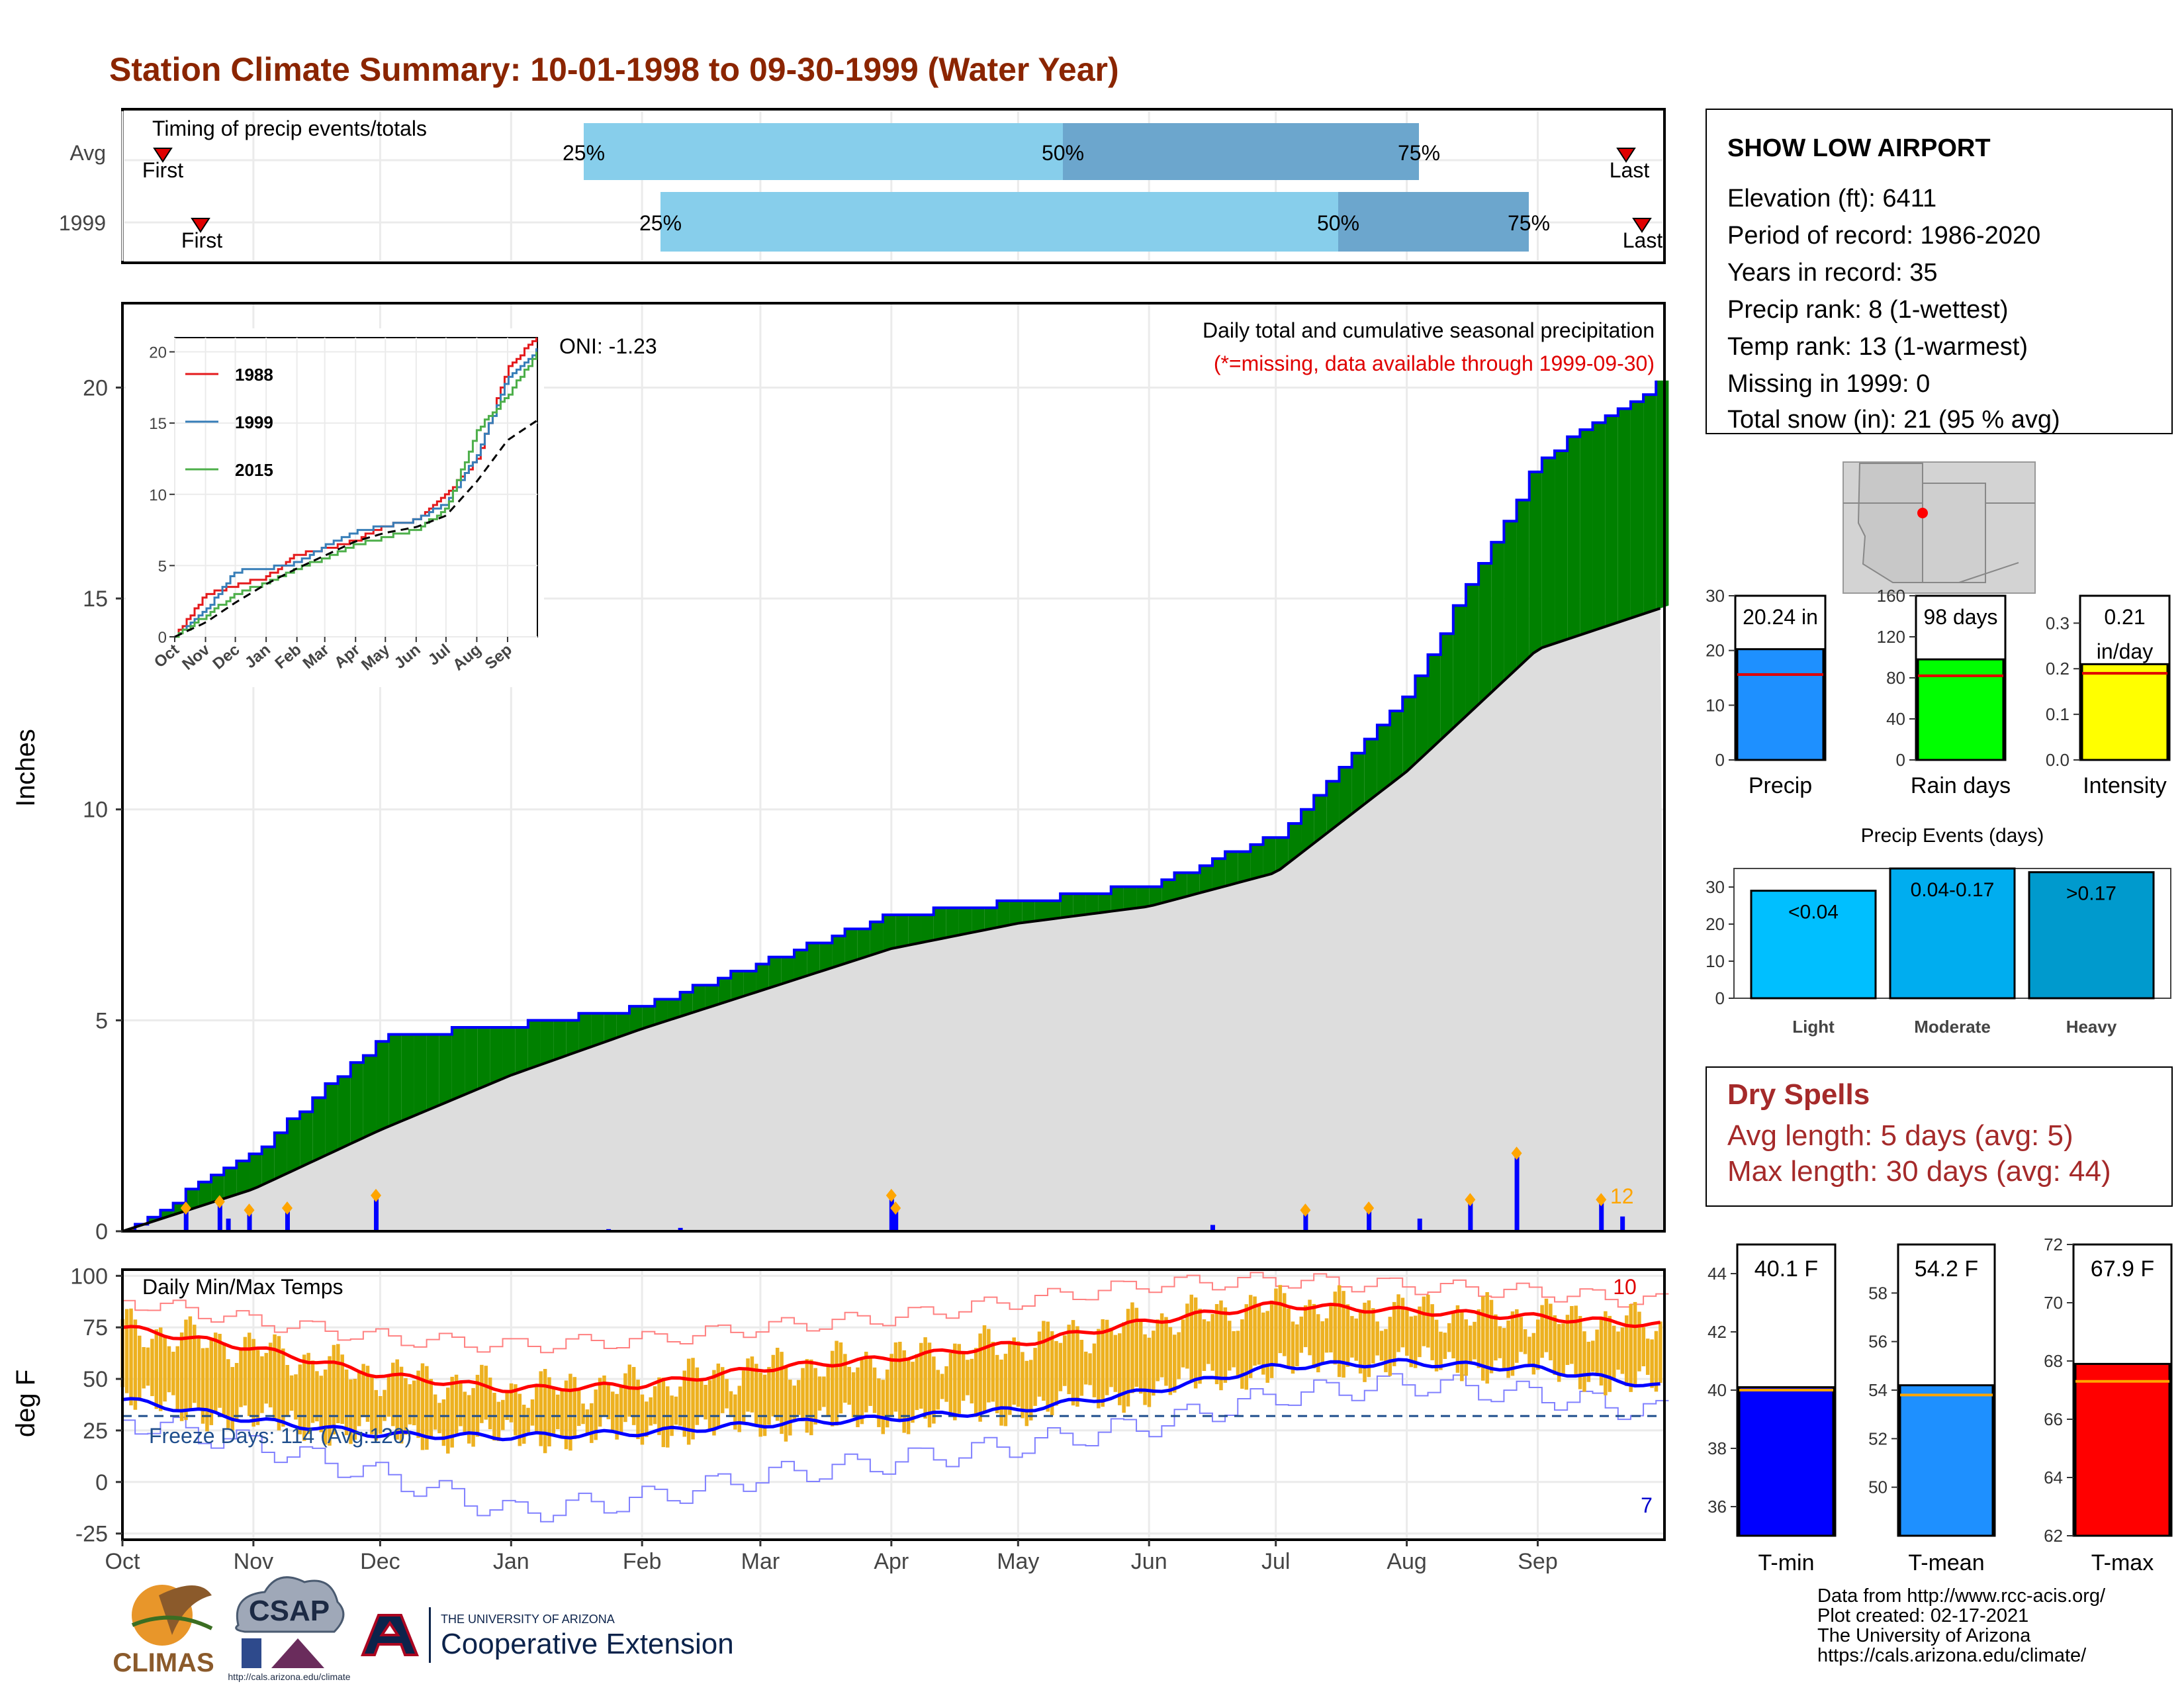 Image resolution: width=2184 pixels, height=1688 pixels. What do you see at coordinates (1622, 1196) in the screenshot?
I see `precip-max-label: 12` at bounding box center [1622, 1196].